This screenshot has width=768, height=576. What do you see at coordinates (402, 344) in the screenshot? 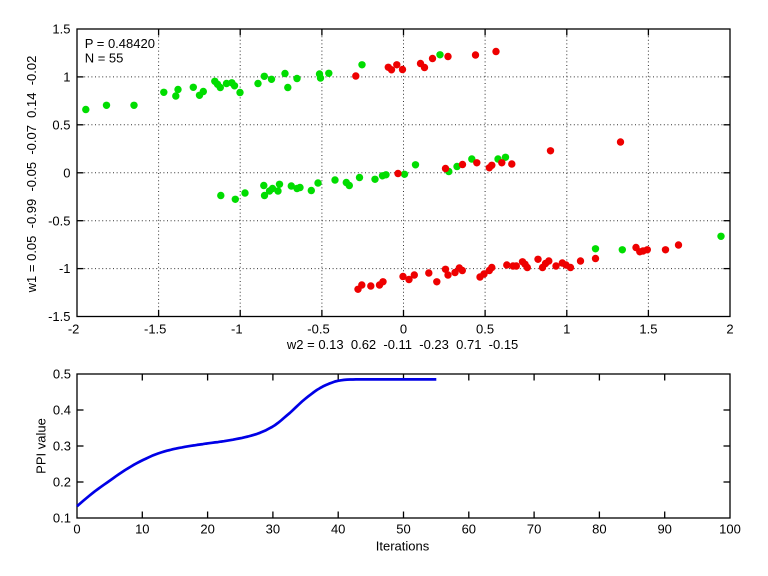
I see `svg-text:w2 = 0.13 0.62 -0.11 -0.23: w2 = 0.13 0.62 -0.11 -0.23 0.71 -0.15` at bounding box center [402, 344].